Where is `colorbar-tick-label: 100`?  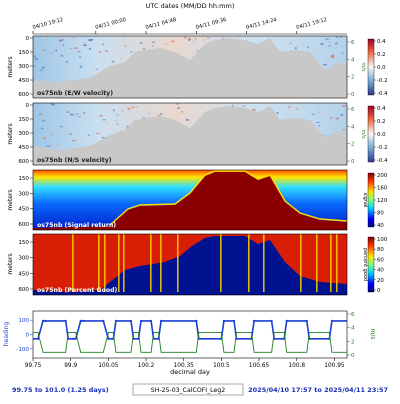
colorbar-tick-label: 100 is located at coordinates (382, 240).